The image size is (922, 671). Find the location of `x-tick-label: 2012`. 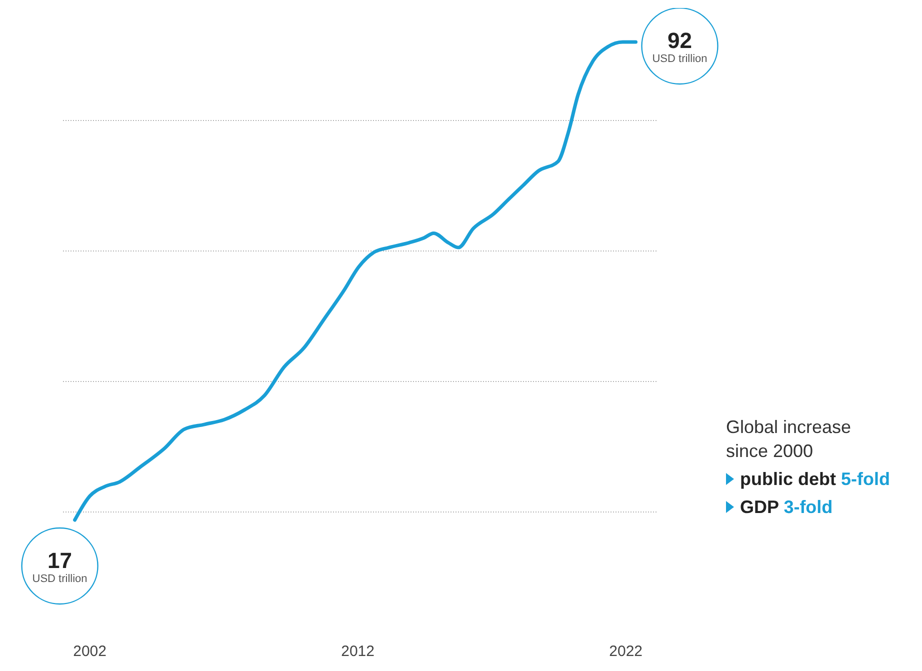

x-tick-label: 2012 is located at coordinates (358, 651).